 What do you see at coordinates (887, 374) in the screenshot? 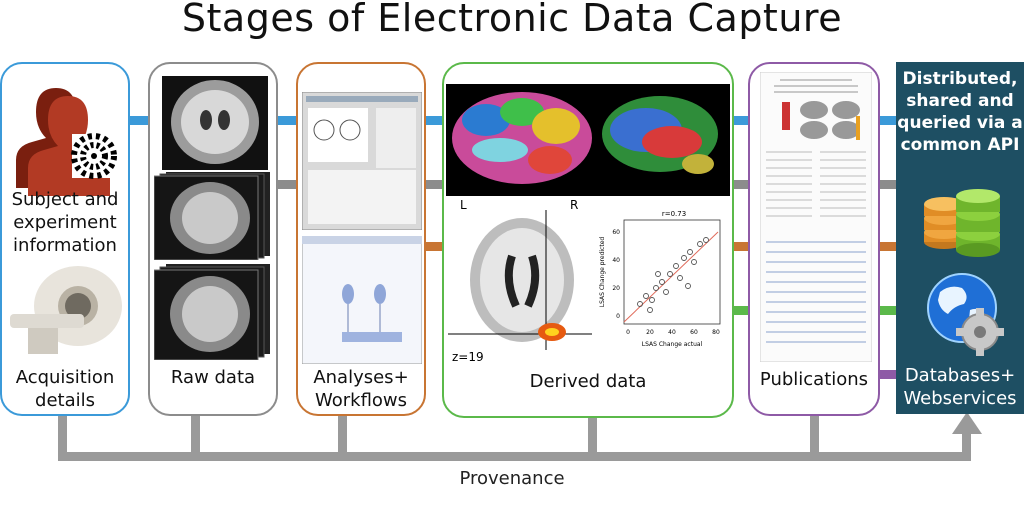
I see `connector-purple` at bounding box center [887, 374].